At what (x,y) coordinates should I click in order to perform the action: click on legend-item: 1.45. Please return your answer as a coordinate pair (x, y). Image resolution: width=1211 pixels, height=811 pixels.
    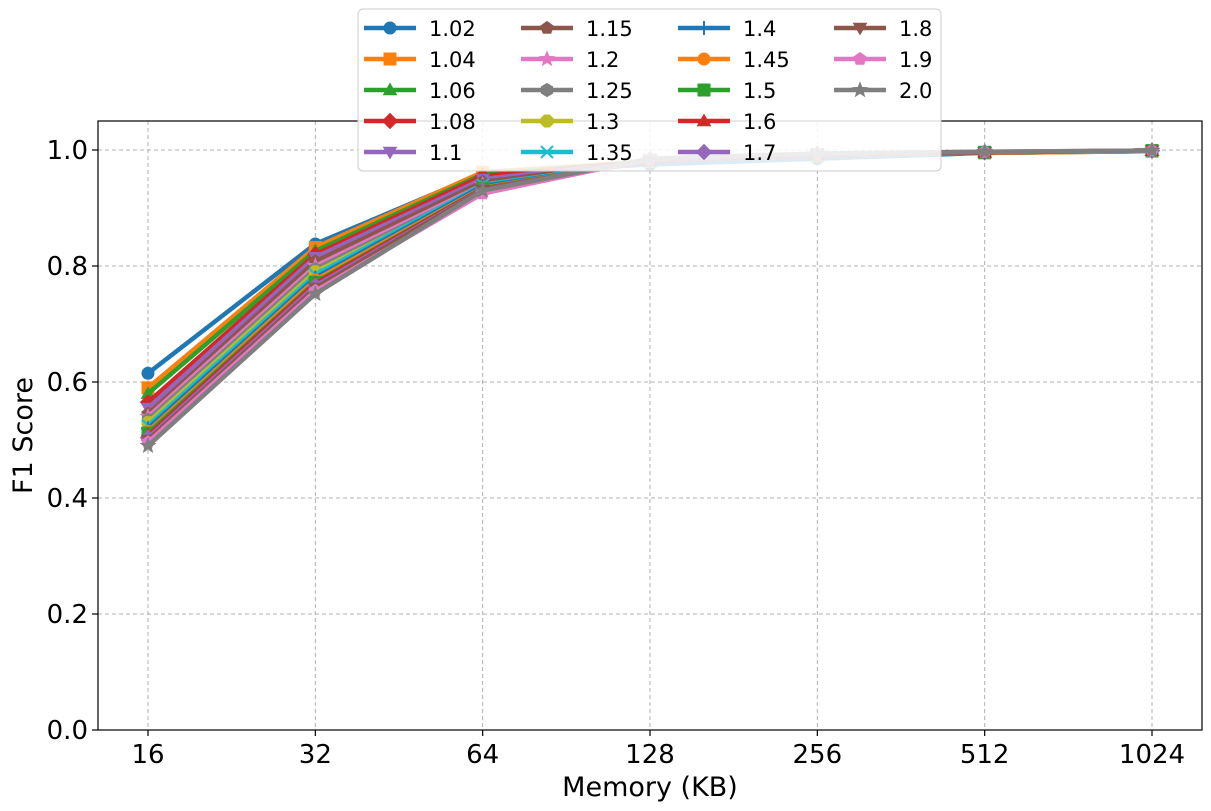
    Looking at the image, I should click on (734, 60).